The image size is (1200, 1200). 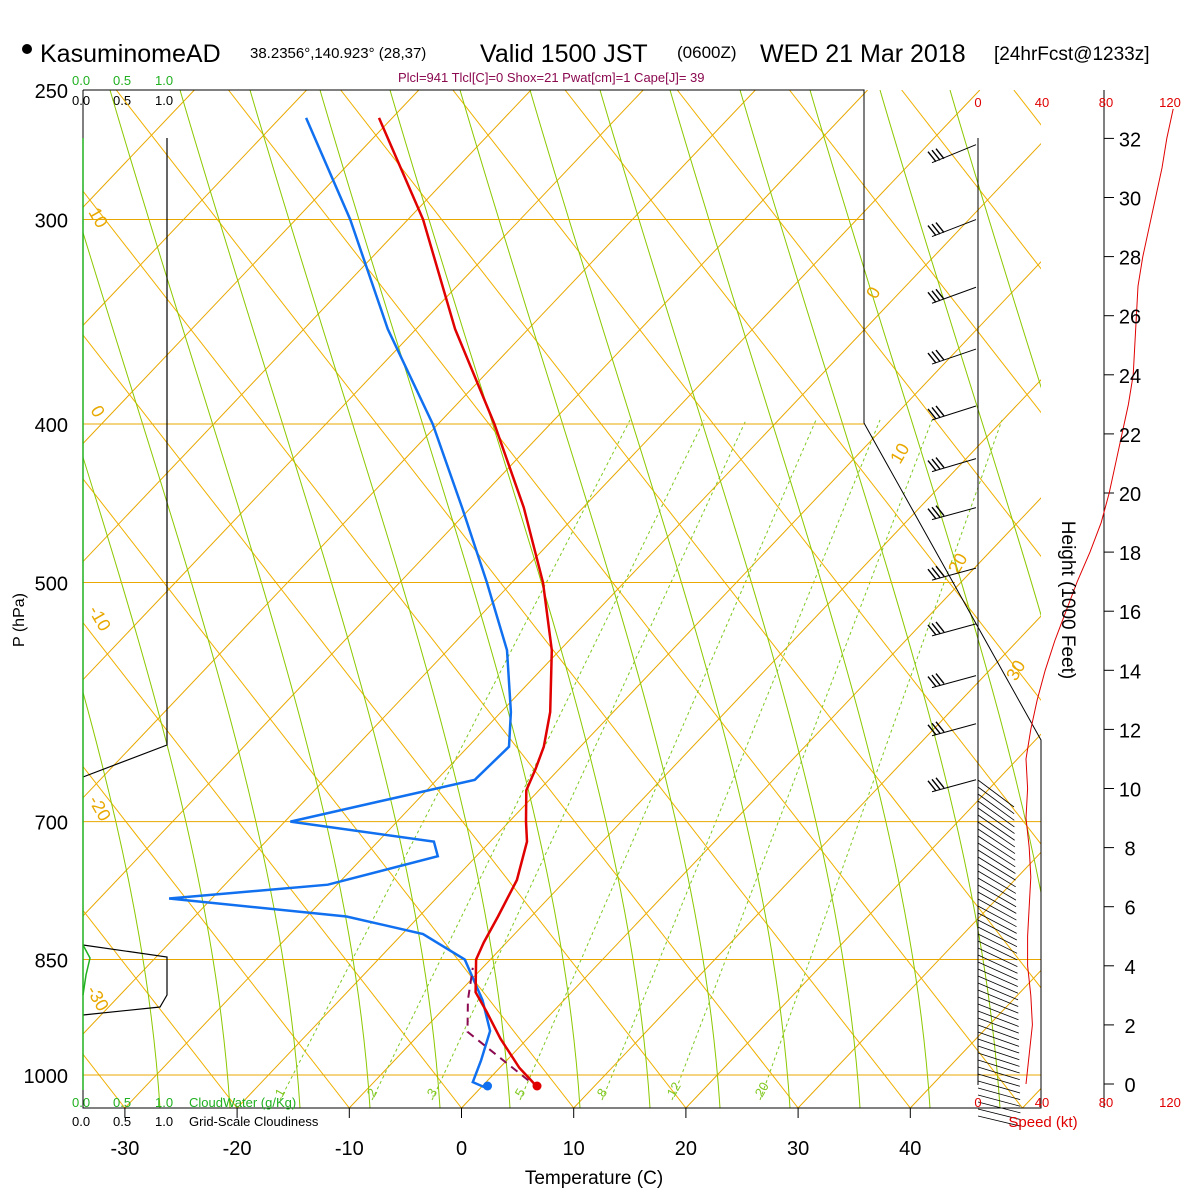 What do you see at coordinates (1042, 1102) in the screenshot?
I see `speed-tick-bottom: 40` at bounding box center [1042, 1102].